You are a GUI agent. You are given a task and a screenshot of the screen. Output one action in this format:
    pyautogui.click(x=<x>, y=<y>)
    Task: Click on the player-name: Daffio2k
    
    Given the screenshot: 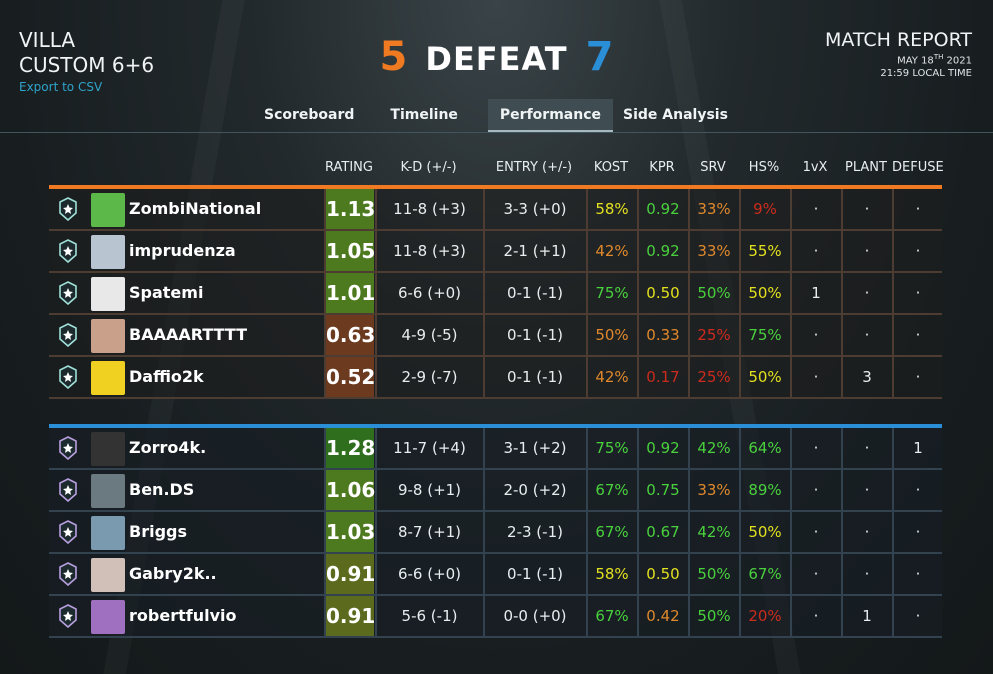 What is the action you would take?
    pyautogui.click(x=166, y=376)
    